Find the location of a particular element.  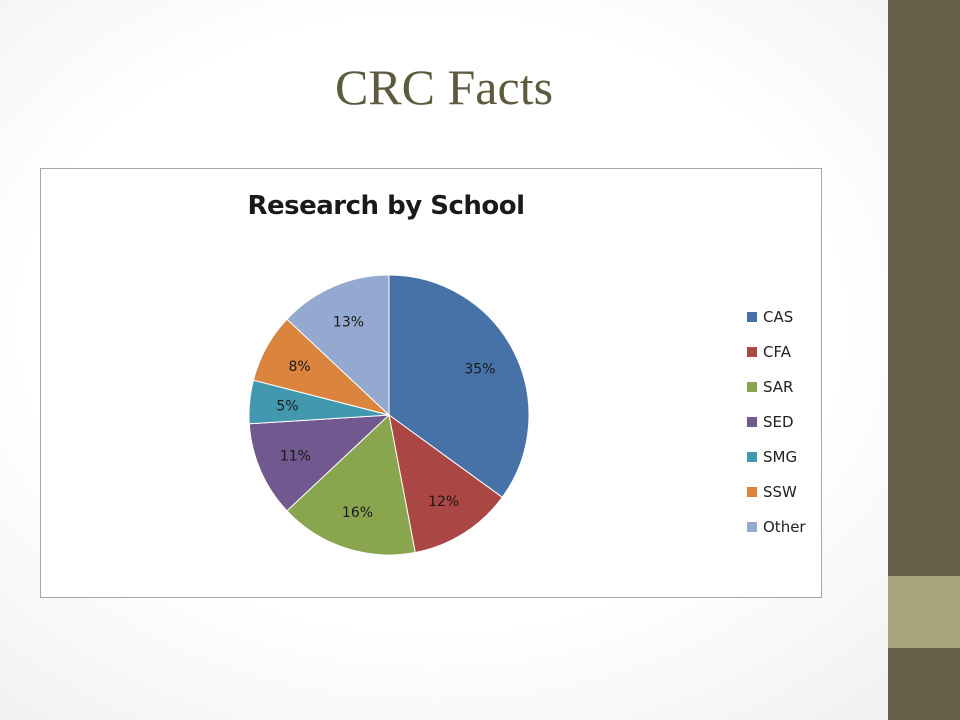

data-label-sed: 11% is located at coordinates (295, 457).